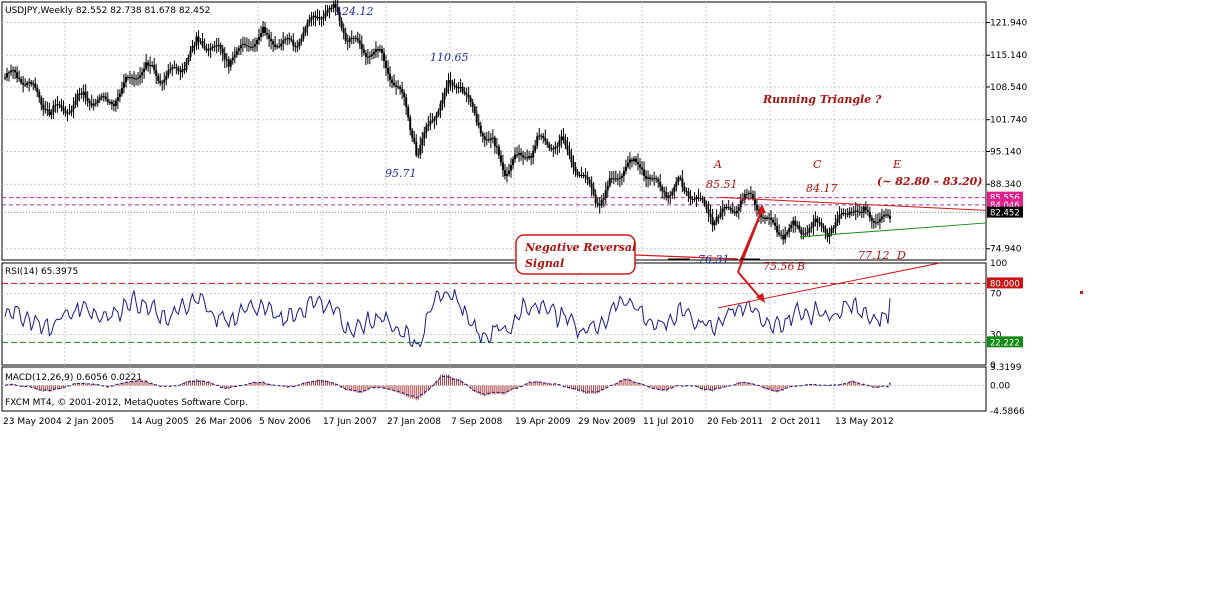 The height and width of the screenshot is (600, 1214). Describe the element at coordinates (73, 378) in the screenshot. I see `macd-header: MACD(12,26,9) 0.6056 0.0221` at that location.